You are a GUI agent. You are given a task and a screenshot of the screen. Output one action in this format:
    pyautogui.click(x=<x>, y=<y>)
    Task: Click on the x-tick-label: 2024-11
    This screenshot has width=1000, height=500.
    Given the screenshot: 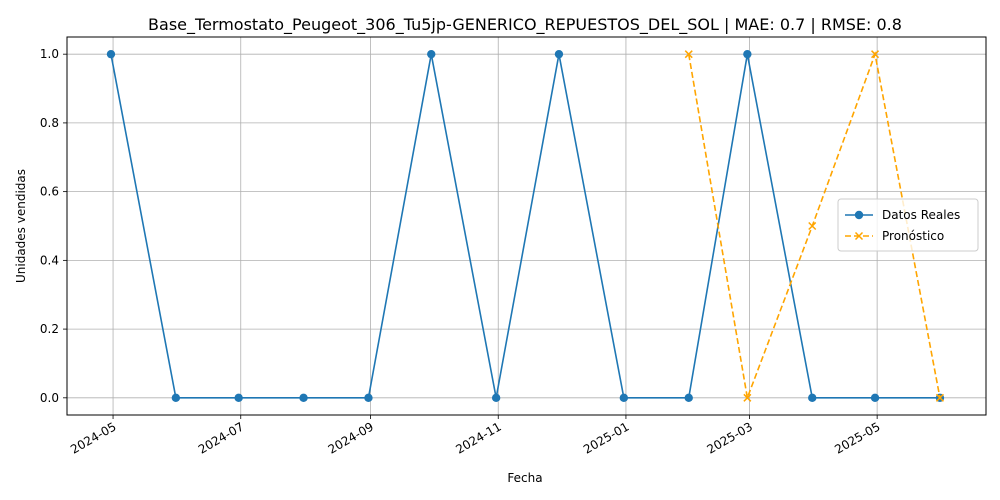 What is the action you would take?
    pyautogui.click(x=478, y=437)
    